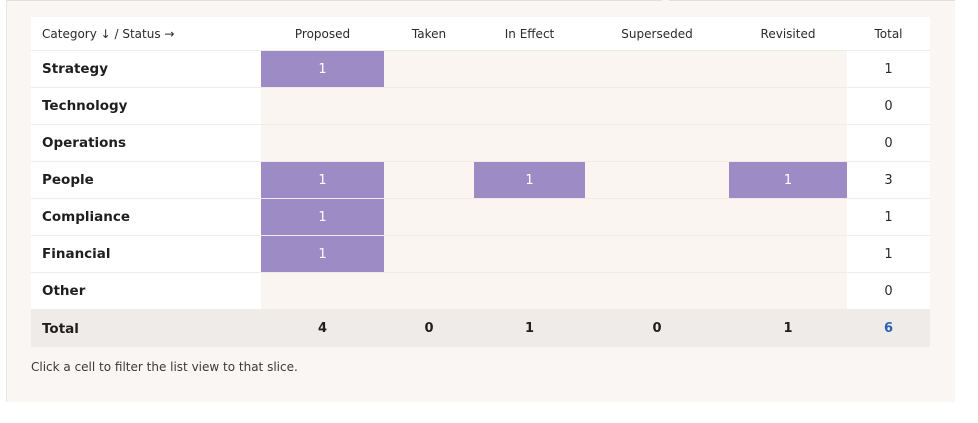  What do you see at coordinates (322, 34) in the screenshot?
I see `column-header-proposed: Proposed` at bounding box center [322, 34].